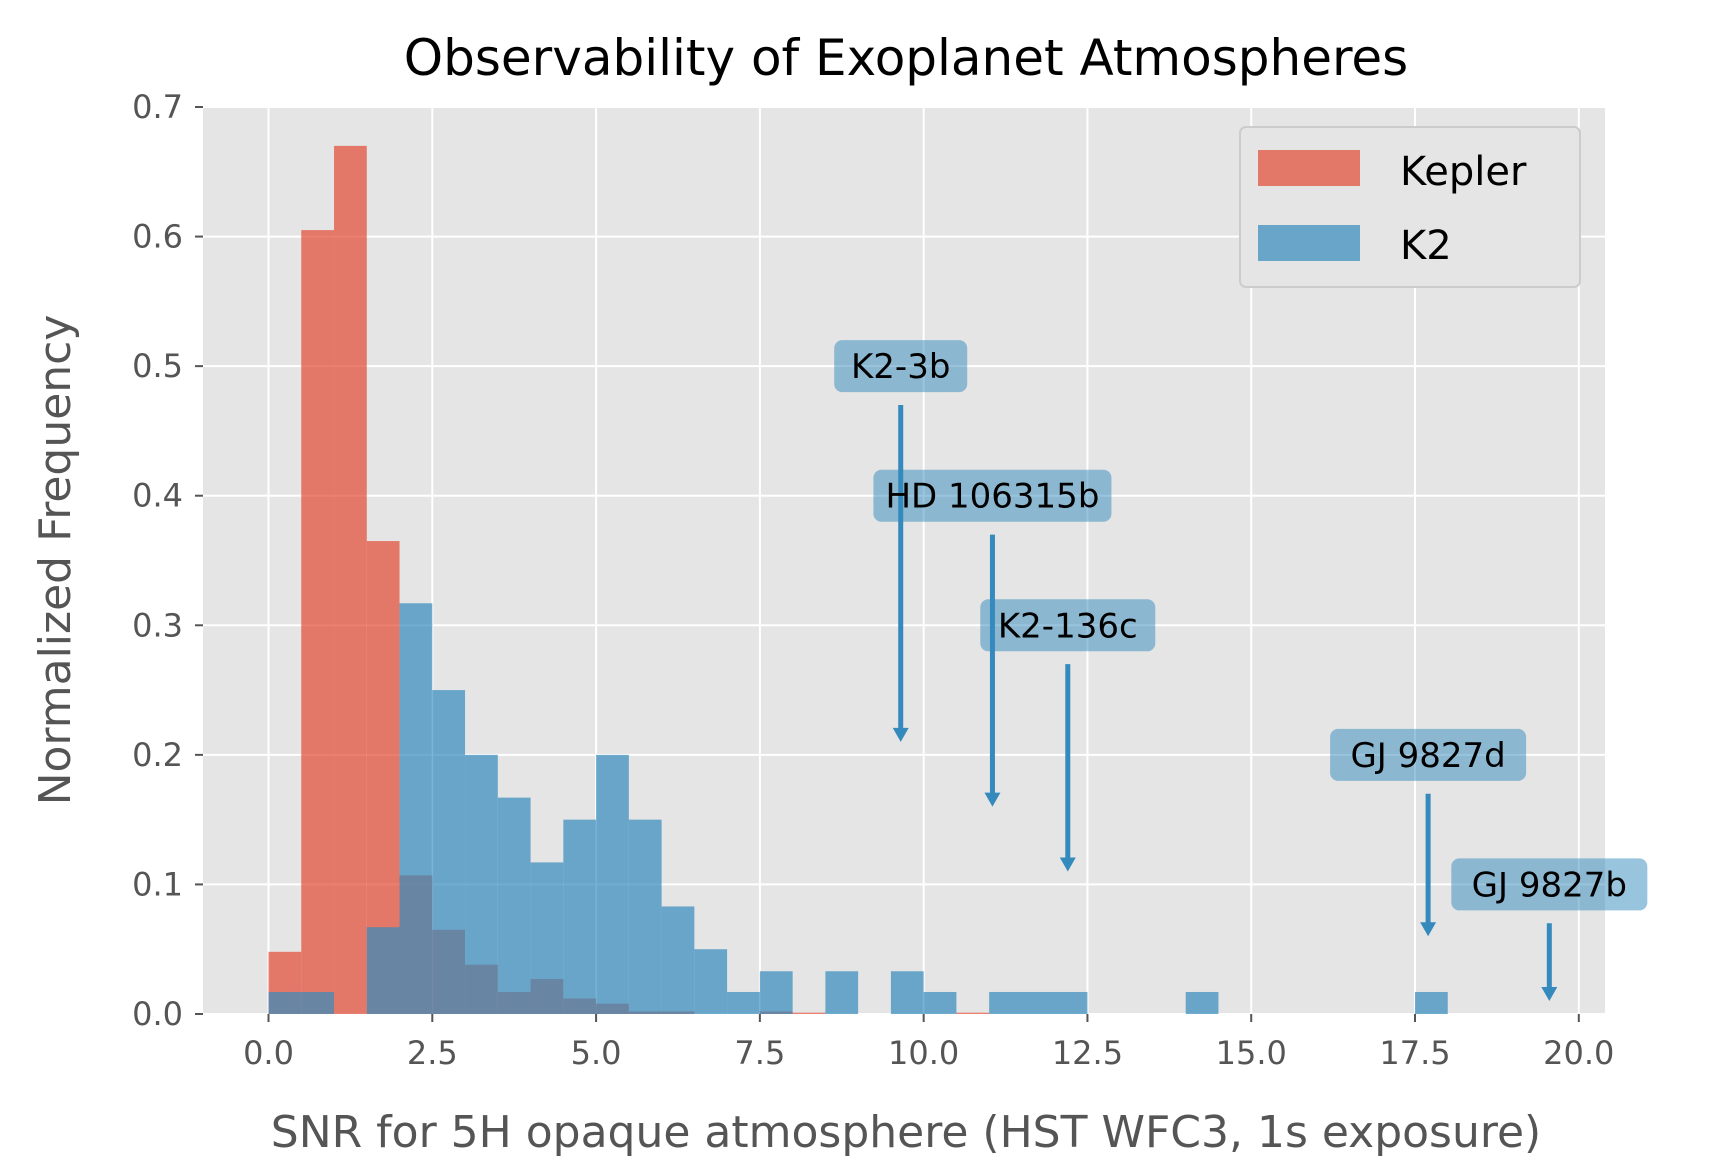 The width and height of the screenshot is (1713, 1175). What do you see at coordinates (157, 625) in the screenshot?
I see `y-tick-label: 0.3` at bounding box center [157, 625].